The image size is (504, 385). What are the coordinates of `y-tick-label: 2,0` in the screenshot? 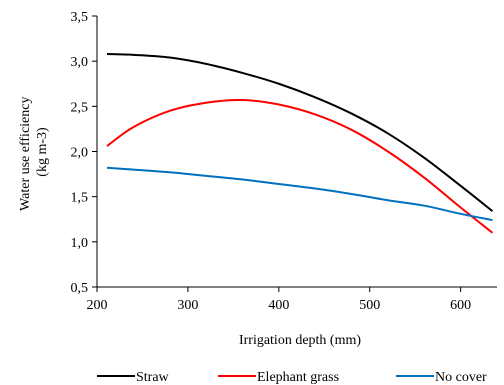 It's located at (80, 153).